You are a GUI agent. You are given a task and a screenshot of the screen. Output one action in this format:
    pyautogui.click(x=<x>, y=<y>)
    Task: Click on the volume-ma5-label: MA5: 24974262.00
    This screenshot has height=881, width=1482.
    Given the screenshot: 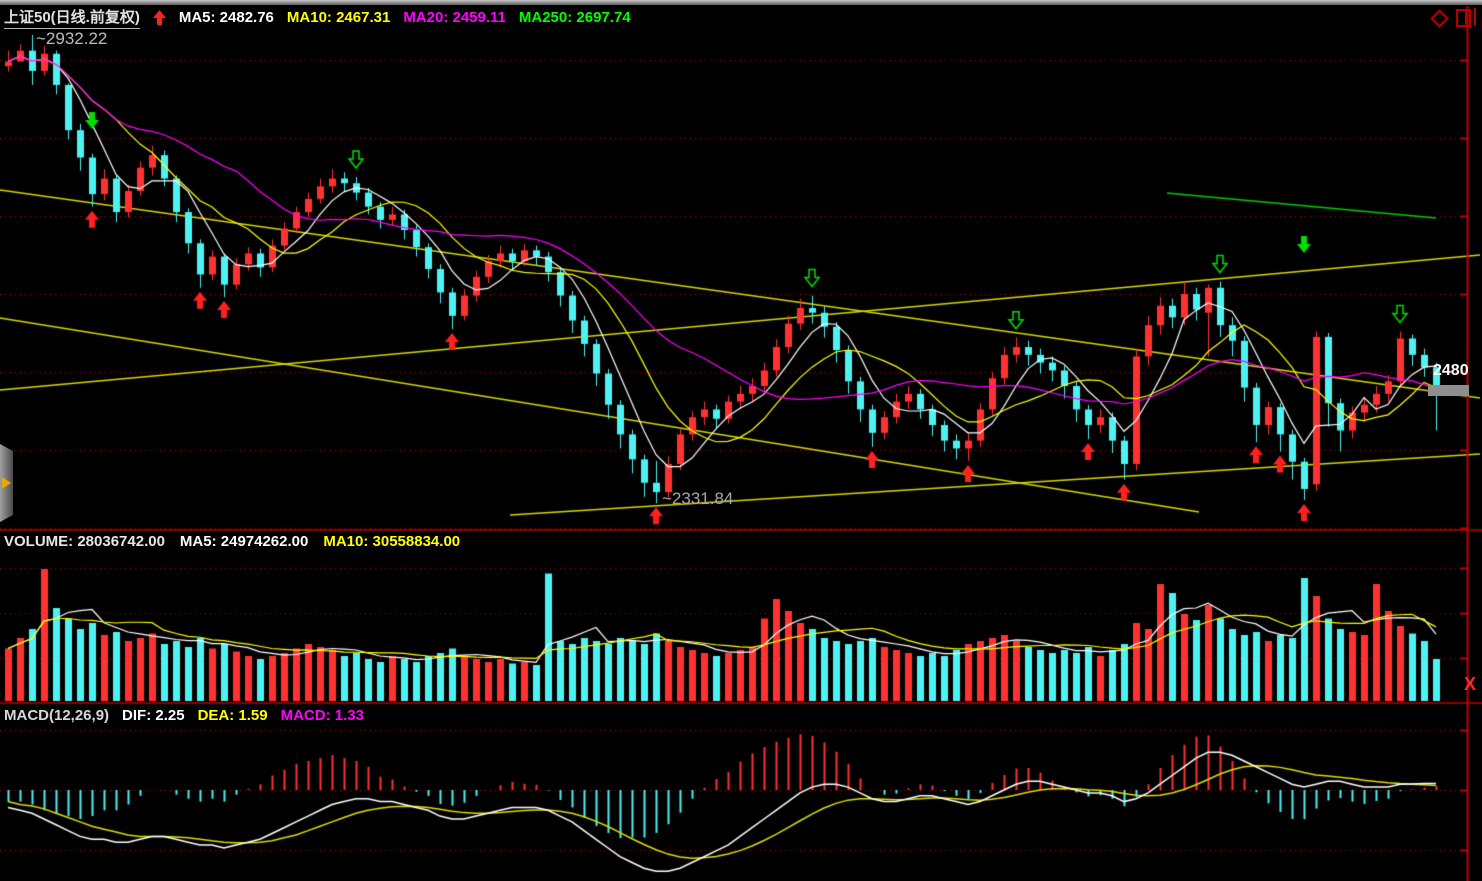 What is the action you would take?
    pyautogui.click(x=244, y=541)
    